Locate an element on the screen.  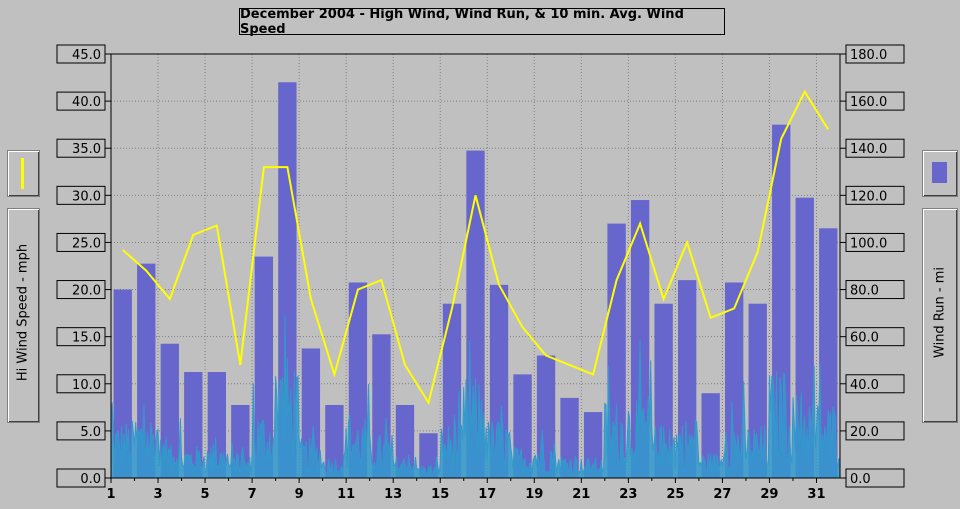
x-tick-label: 17 is located at coordinates (487, 494).